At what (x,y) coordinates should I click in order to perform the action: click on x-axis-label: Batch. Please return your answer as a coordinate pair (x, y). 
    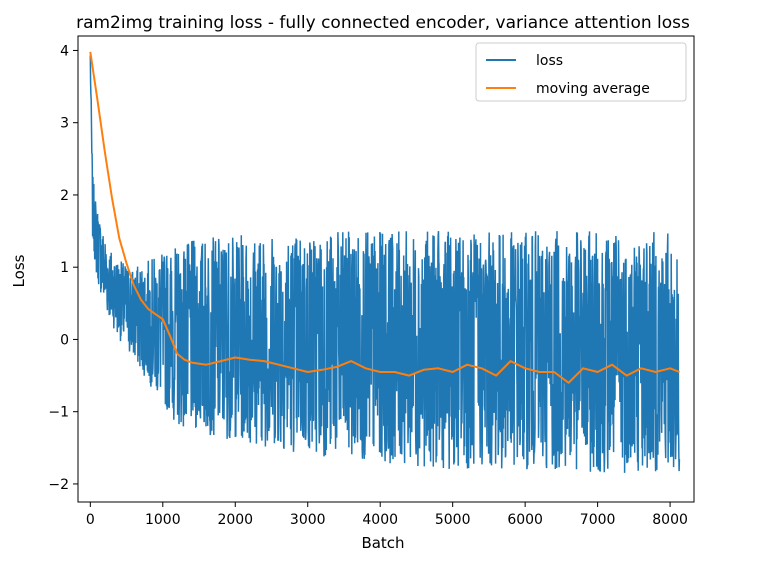
    Looking at the image, I should click on (382, 543).